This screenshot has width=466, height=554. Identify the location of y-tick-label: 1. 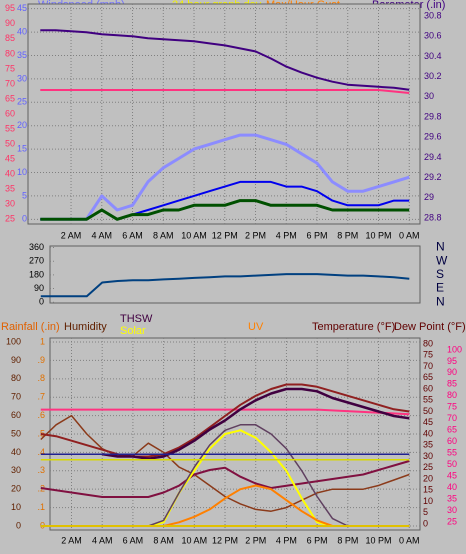
(42, 341).